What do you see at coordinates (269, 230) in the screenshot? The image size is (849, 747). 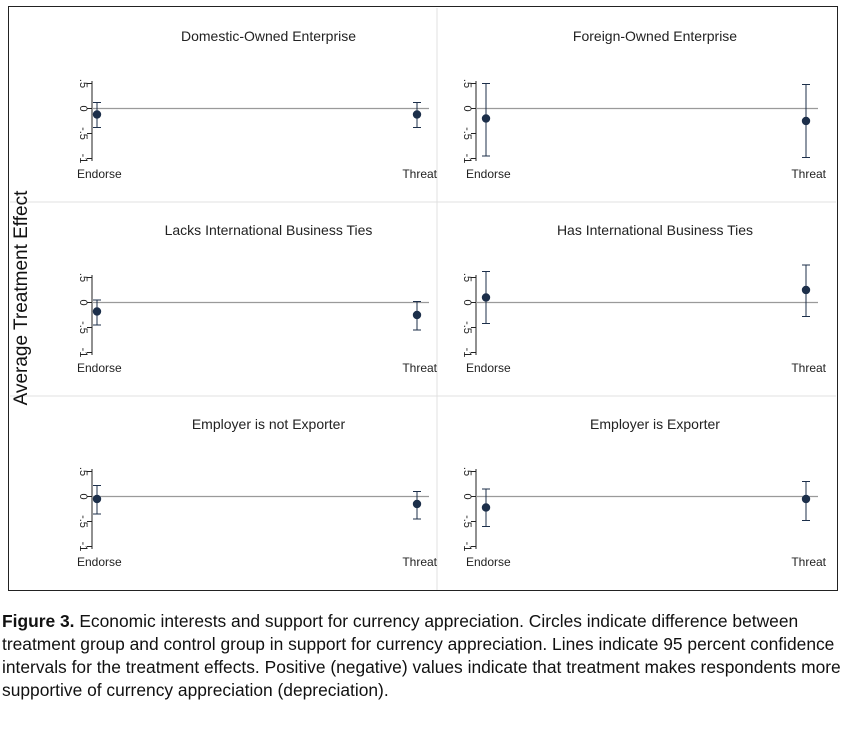 I see `panel-title: Lacks International Business Ties` at bounding box center [269, 230].